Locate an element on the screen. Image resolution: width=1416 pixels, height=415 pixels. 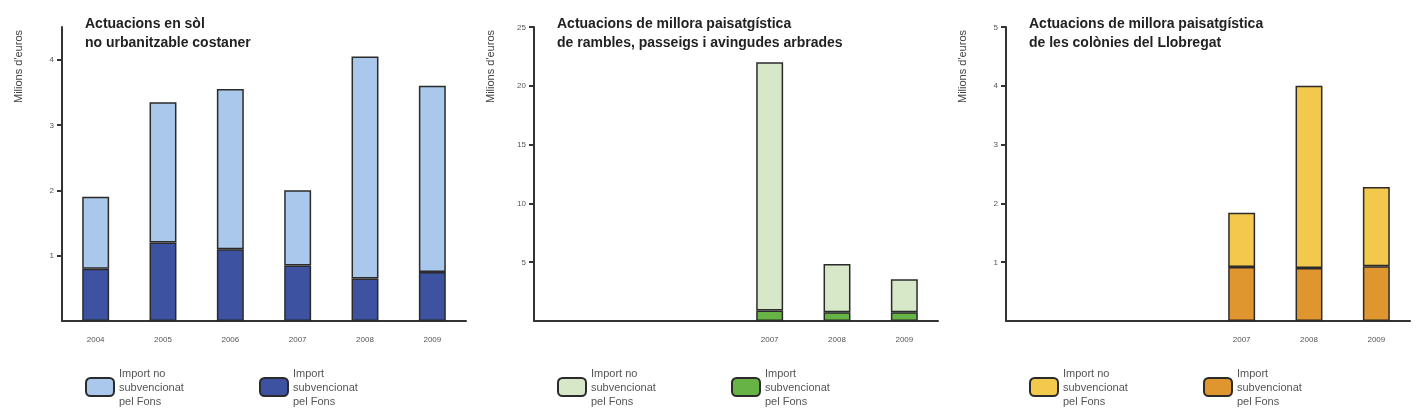
y-tick-label: 10 is located at coordinates (522, 203).